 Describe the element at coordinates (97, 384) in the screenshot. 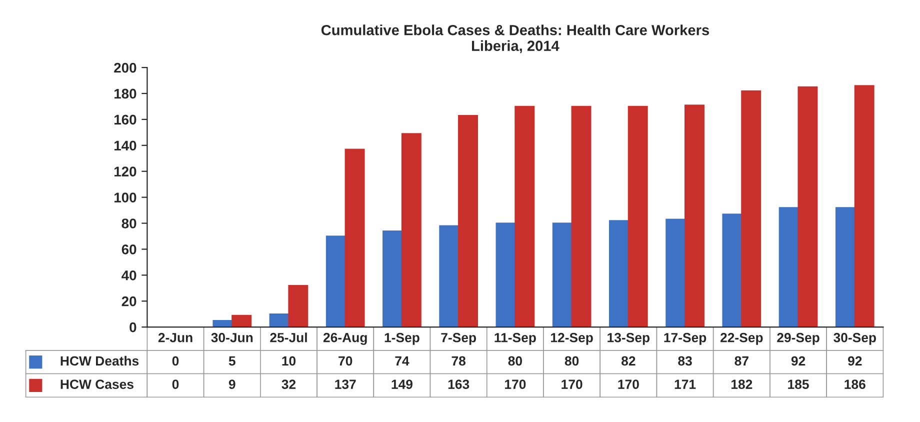

I see `legend-label: HCW Cases` at that location.